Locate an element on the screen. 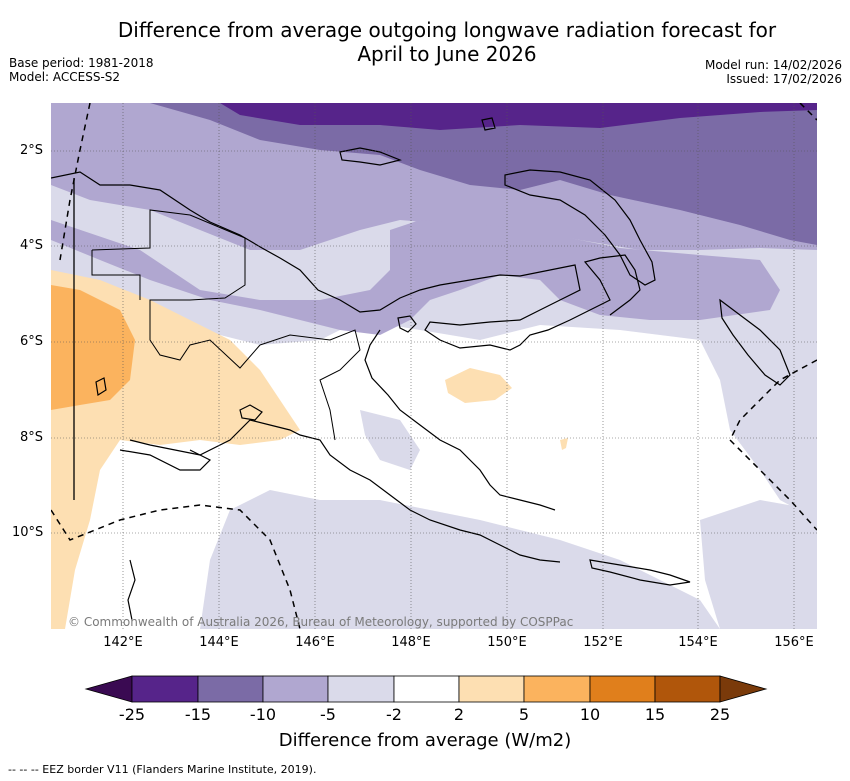 Image resolution: width=850 pixels, height=781 pixels. colorbar-label-10: 25 is located at coordinates (720, 714).